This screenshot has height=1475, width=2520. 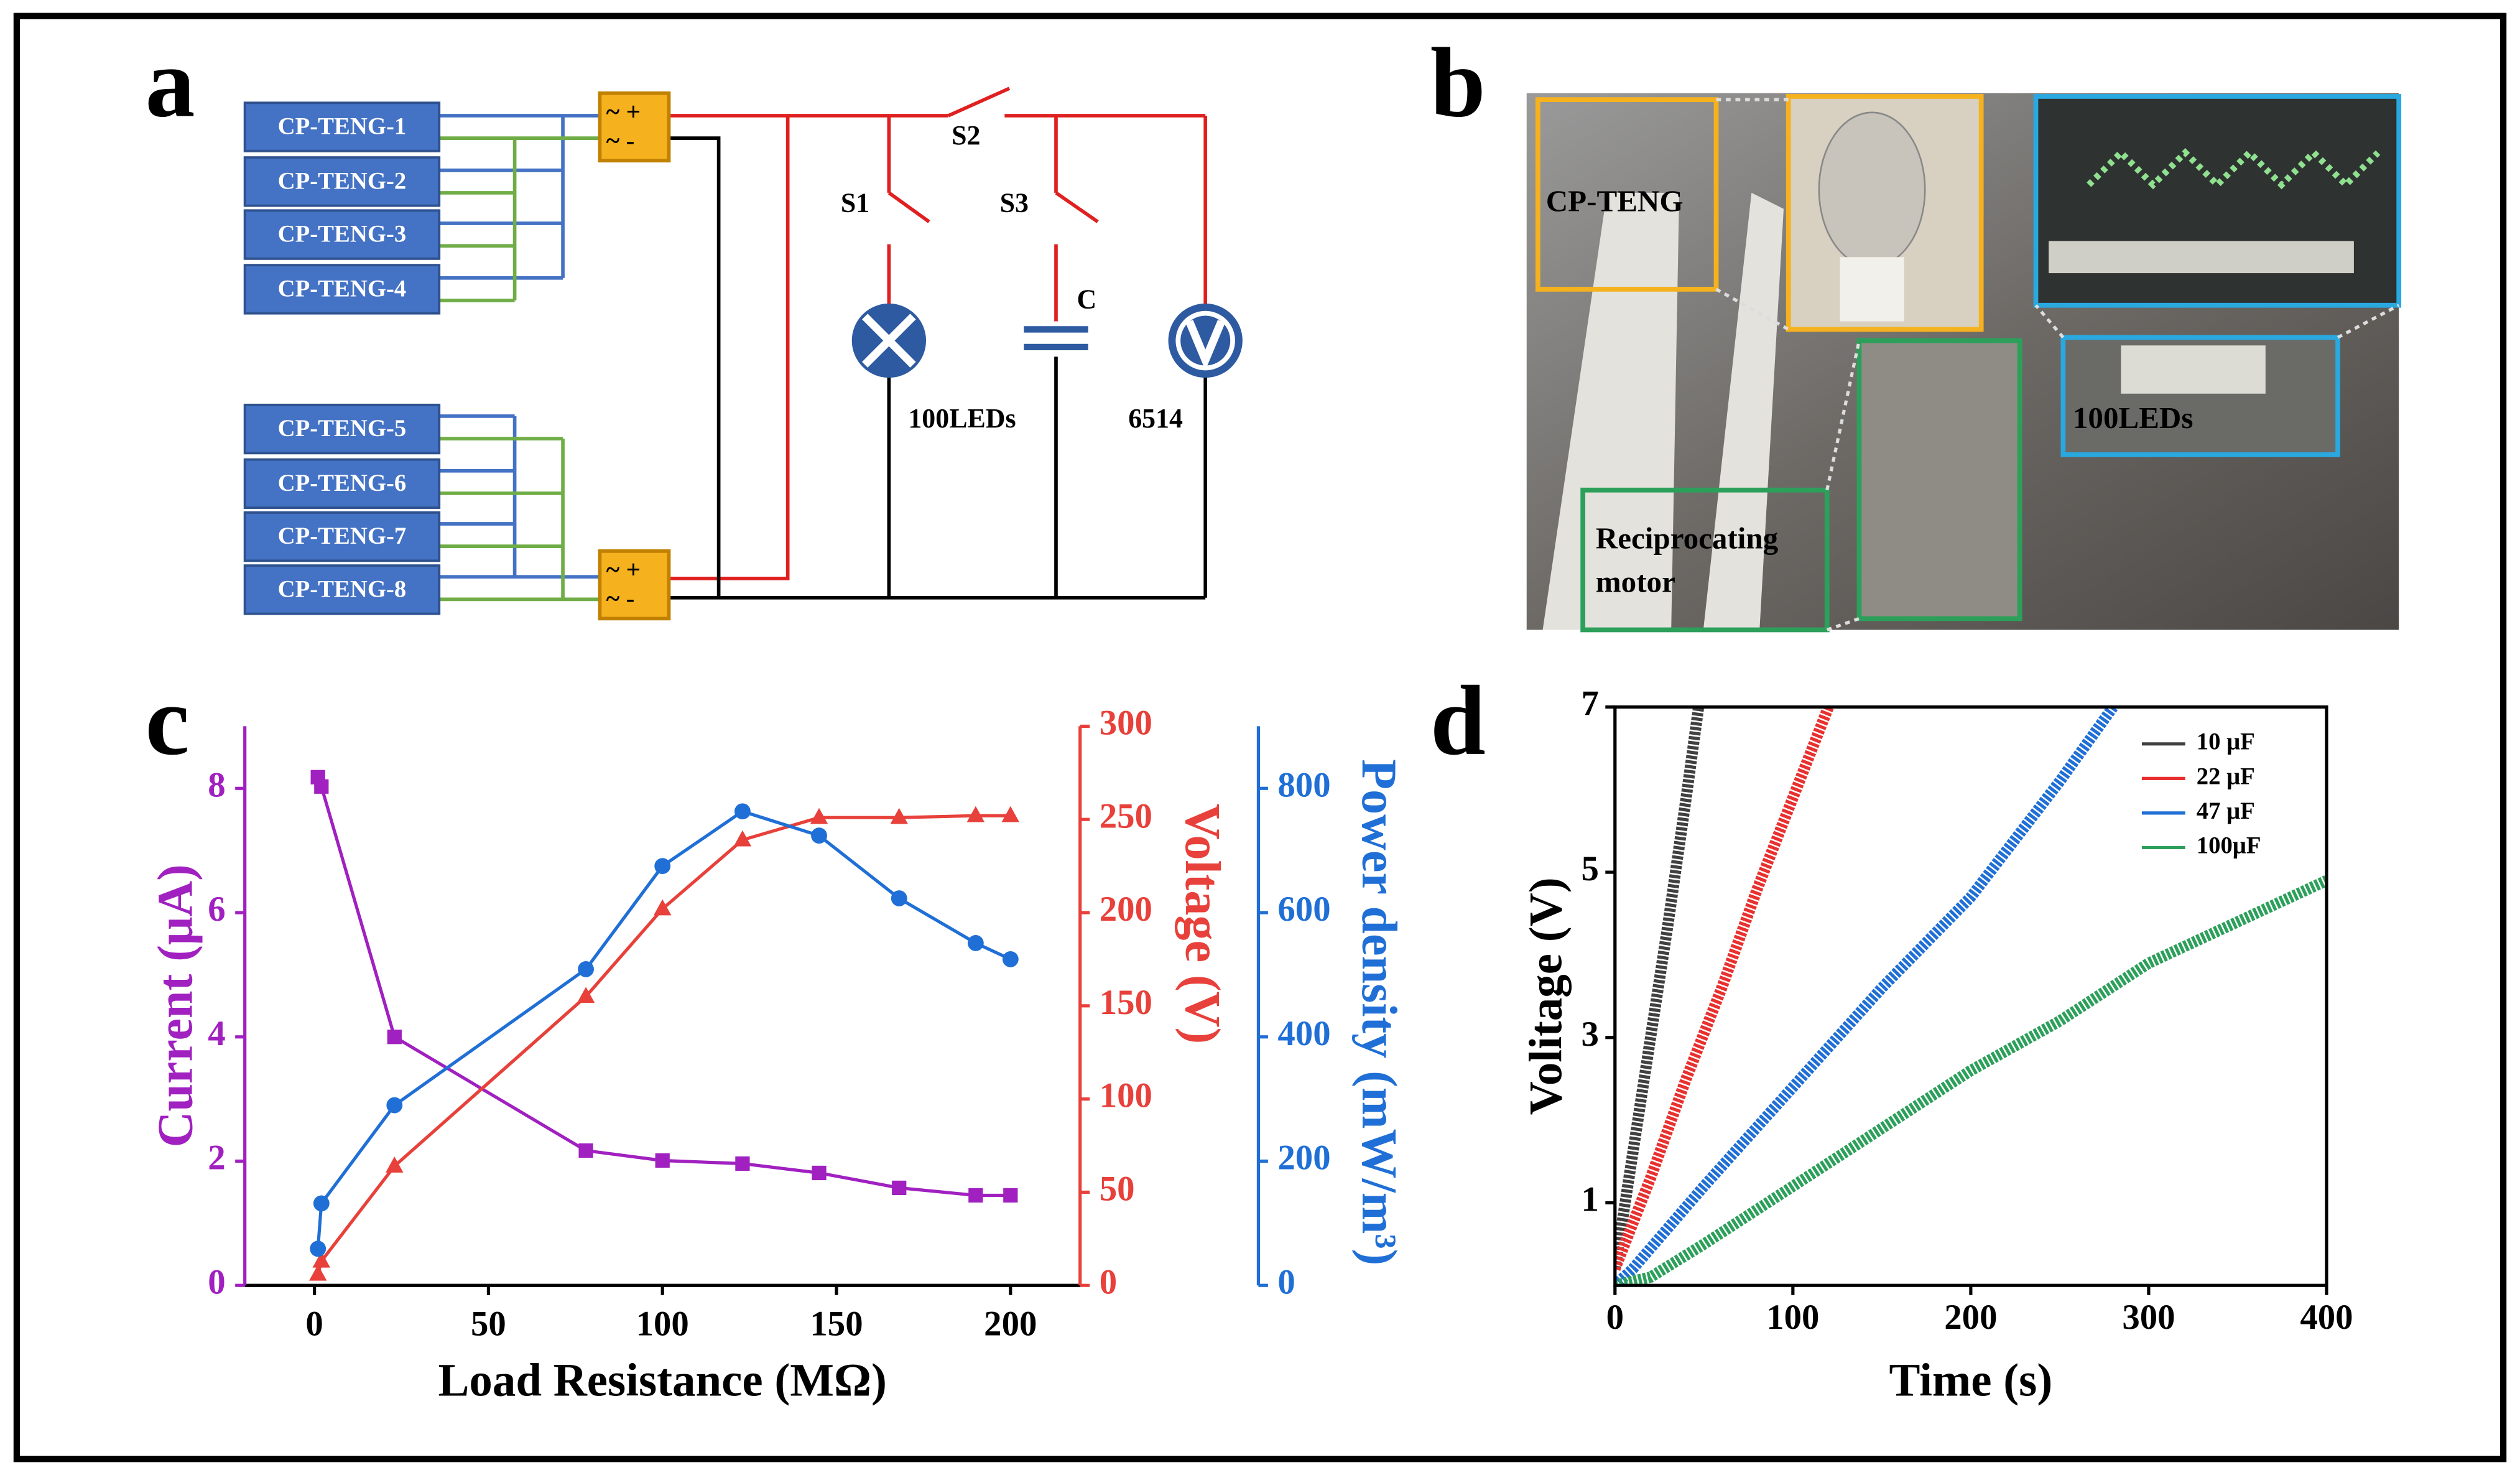 I want to click on teng-label: CP-TENG-4, so click(x=342, y=288).